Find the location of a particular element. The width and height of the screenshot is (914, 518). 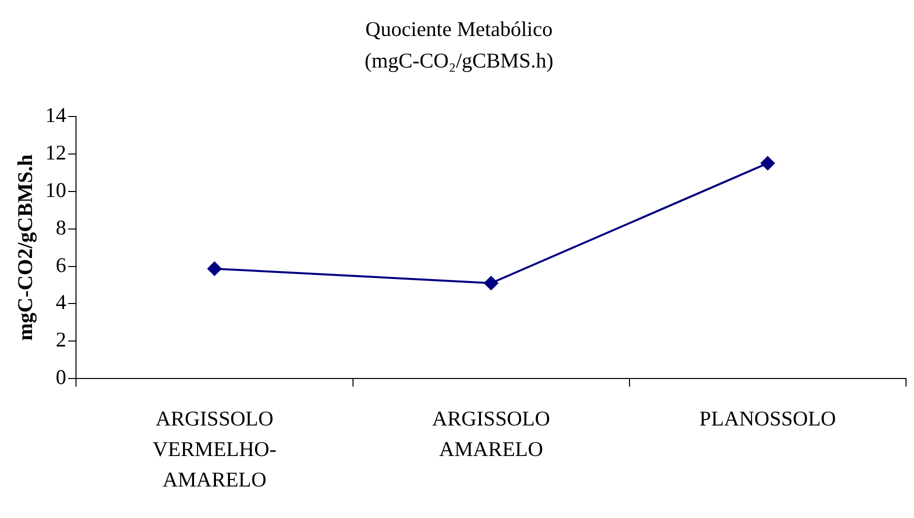

y-tick-label: 8 is located at coordinates (61, 227).